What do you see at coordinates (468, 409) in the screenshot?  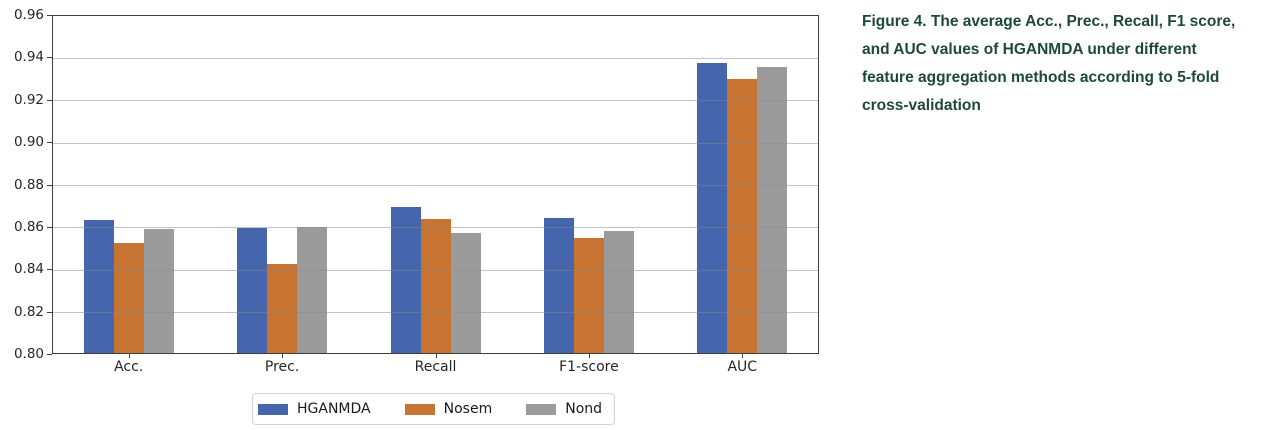 I see `legend-label-nosem: Nosem` at bounding box center [468, 409].